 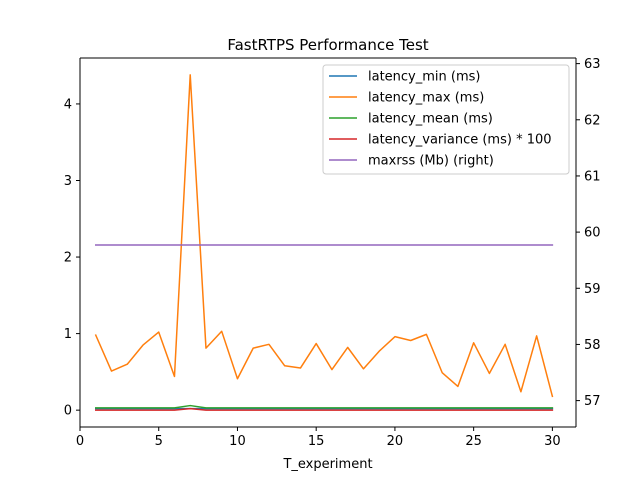 What do you see at coordinates (316, 441) in the screenshot?
I see `x-tick-label: 15` at bounding box center [316, 441].